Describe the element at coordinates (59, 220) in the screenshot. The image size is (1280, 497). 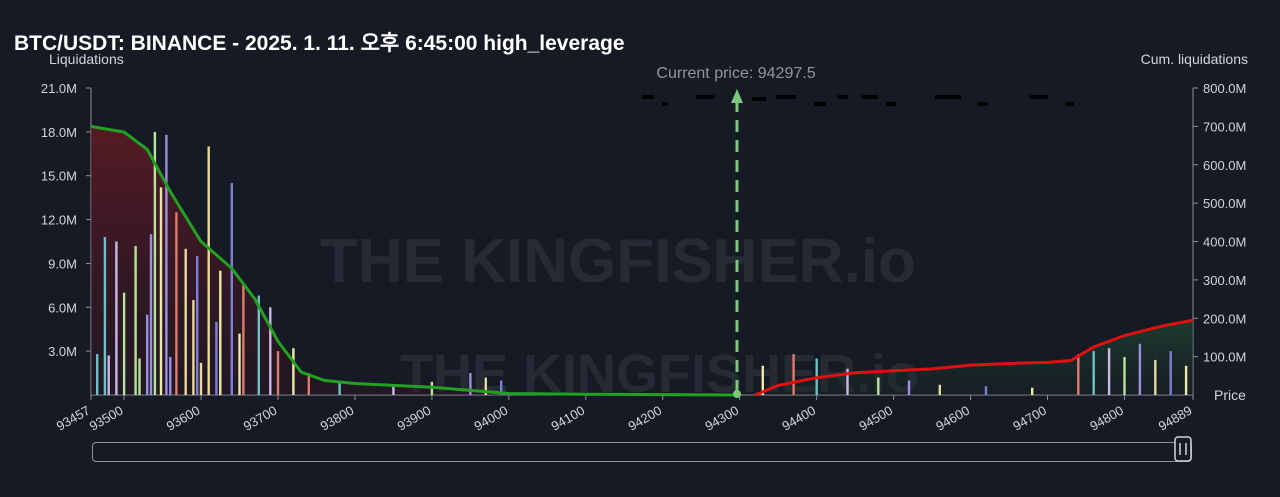
I see `y-left-tick-label: 12.0M` at that location.